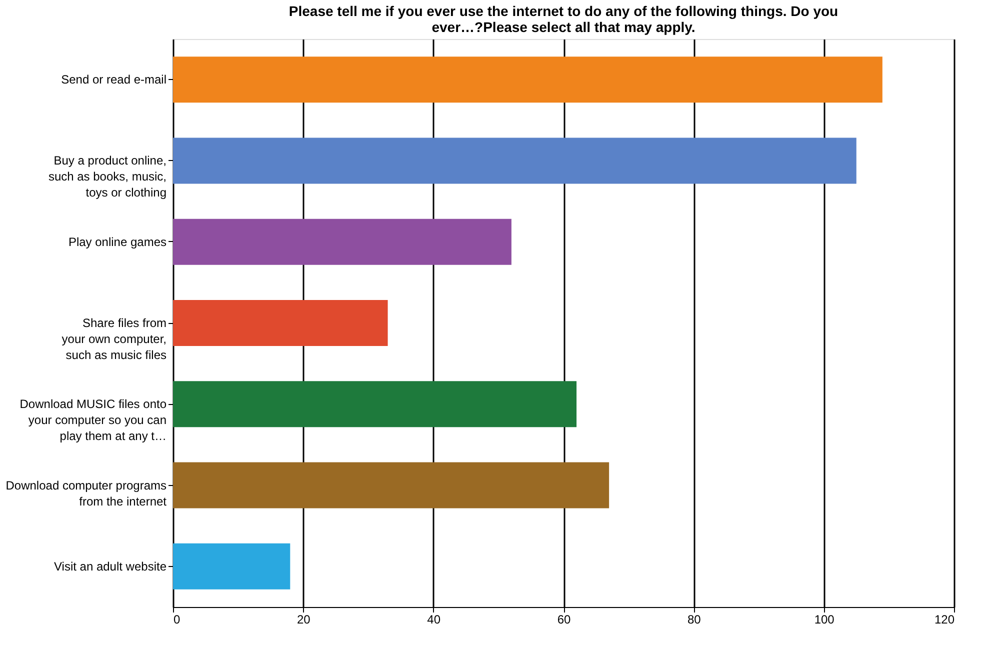 The height and width of the screenshot is (647, 992). What do you see at coordinates (110, 566) in the screenshot?
I see `y-tick-label: Visit an adult website` at bounding box center [110, 566].